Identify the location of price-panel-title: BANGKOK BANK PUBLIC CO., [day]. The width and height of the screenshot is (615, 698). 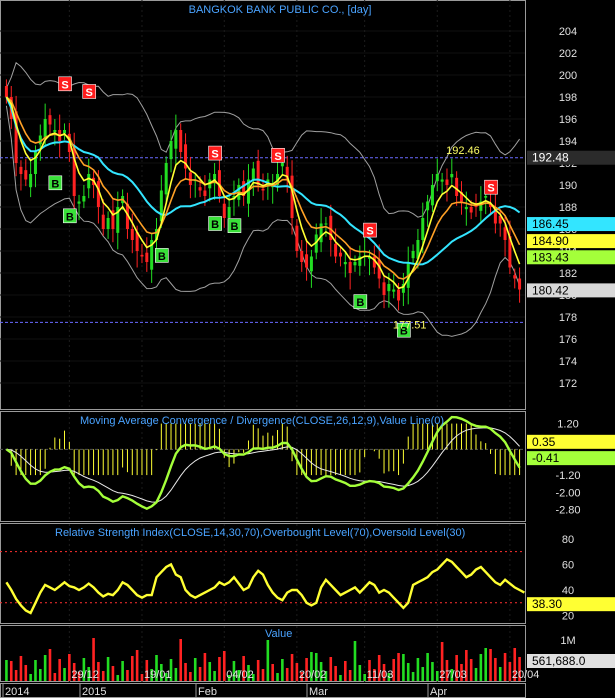
(280, 10).